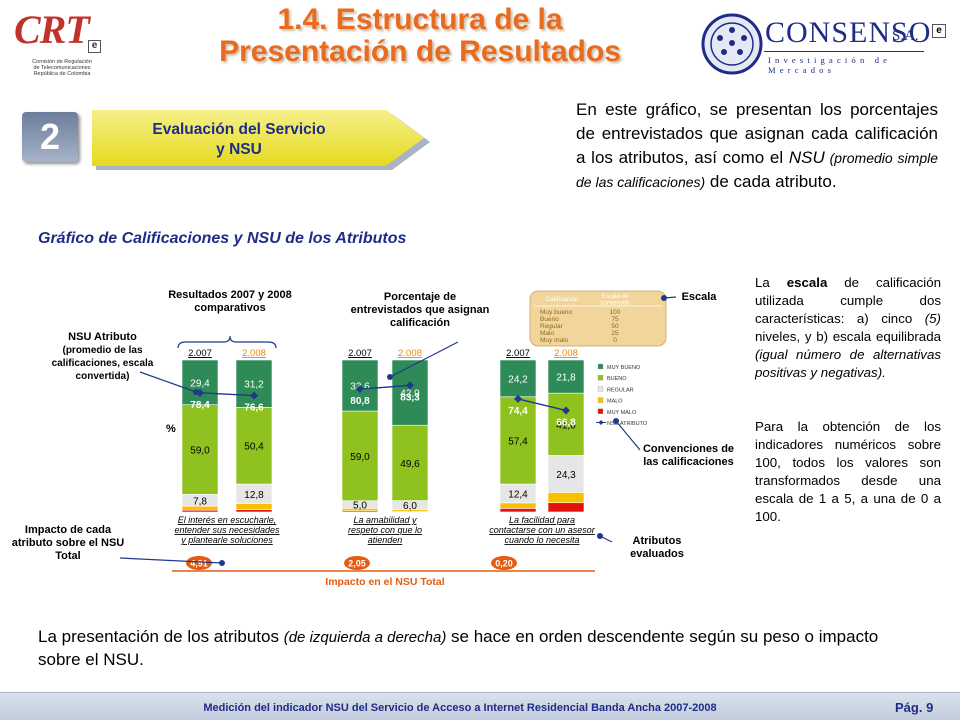 The height and width of the screenshot is (720, 960). Describe the element at coordinates (566, 425) in the screenshot. I see `bar-value-label: 41,0` at that location.